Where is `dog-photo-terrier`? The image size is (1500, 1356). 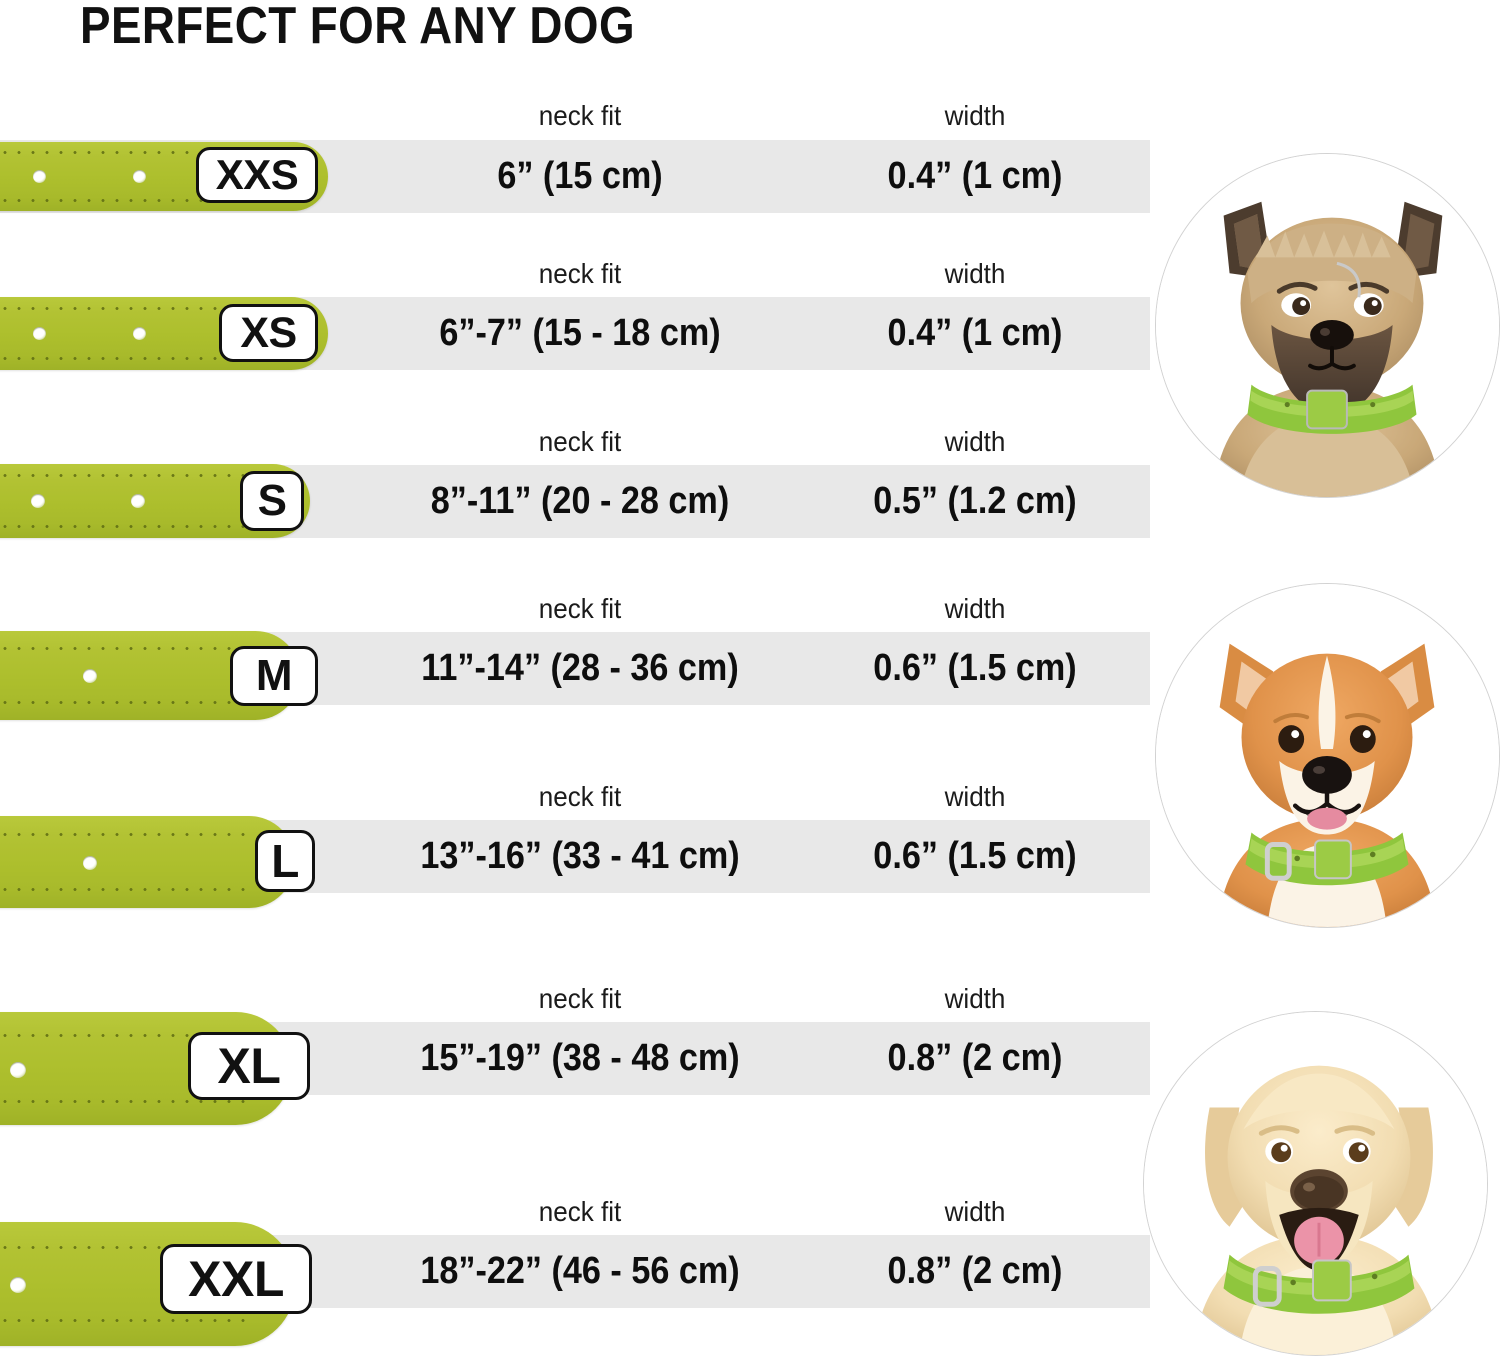 dog-photo-terrier is located at coordinates (1327, 325).